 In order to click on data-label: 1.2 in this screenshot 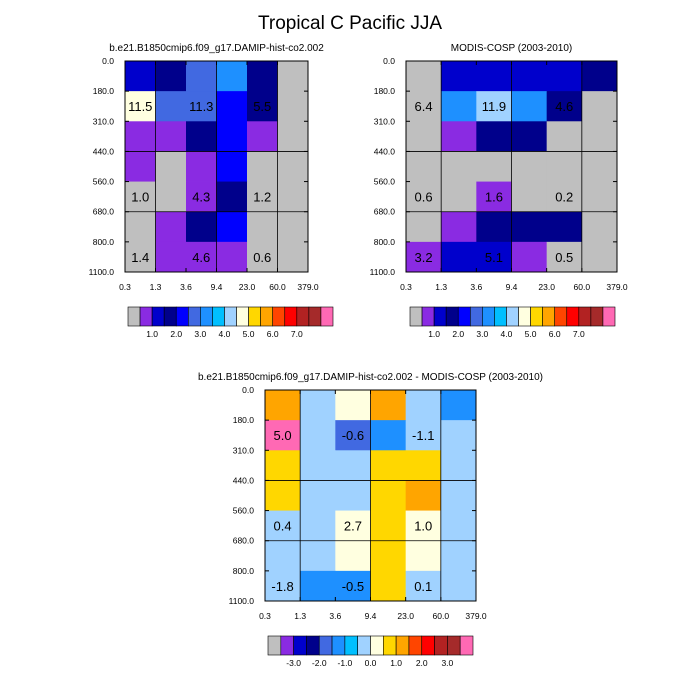, I will do `click(262, 197)`.